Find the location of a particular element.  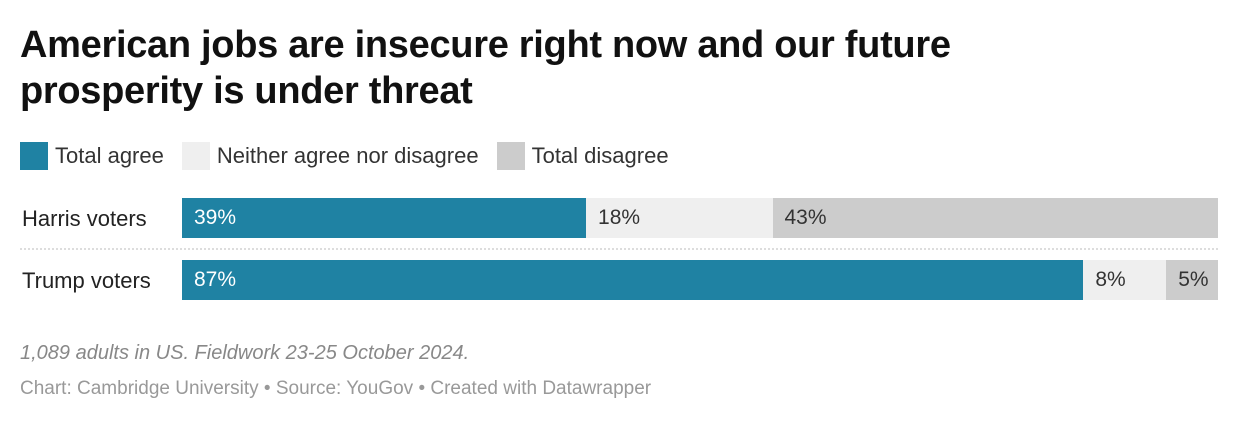

legend-label: Neither agree nor disagree is located at coordinates (347, 155).